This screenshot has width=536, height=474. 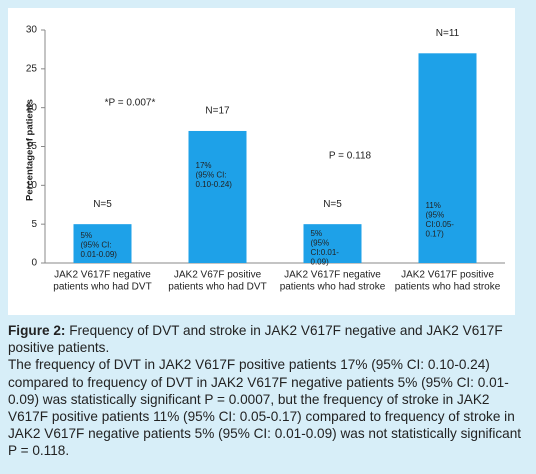 I want to click on bar-annotation: 0.09), so click(x=320, y=262).